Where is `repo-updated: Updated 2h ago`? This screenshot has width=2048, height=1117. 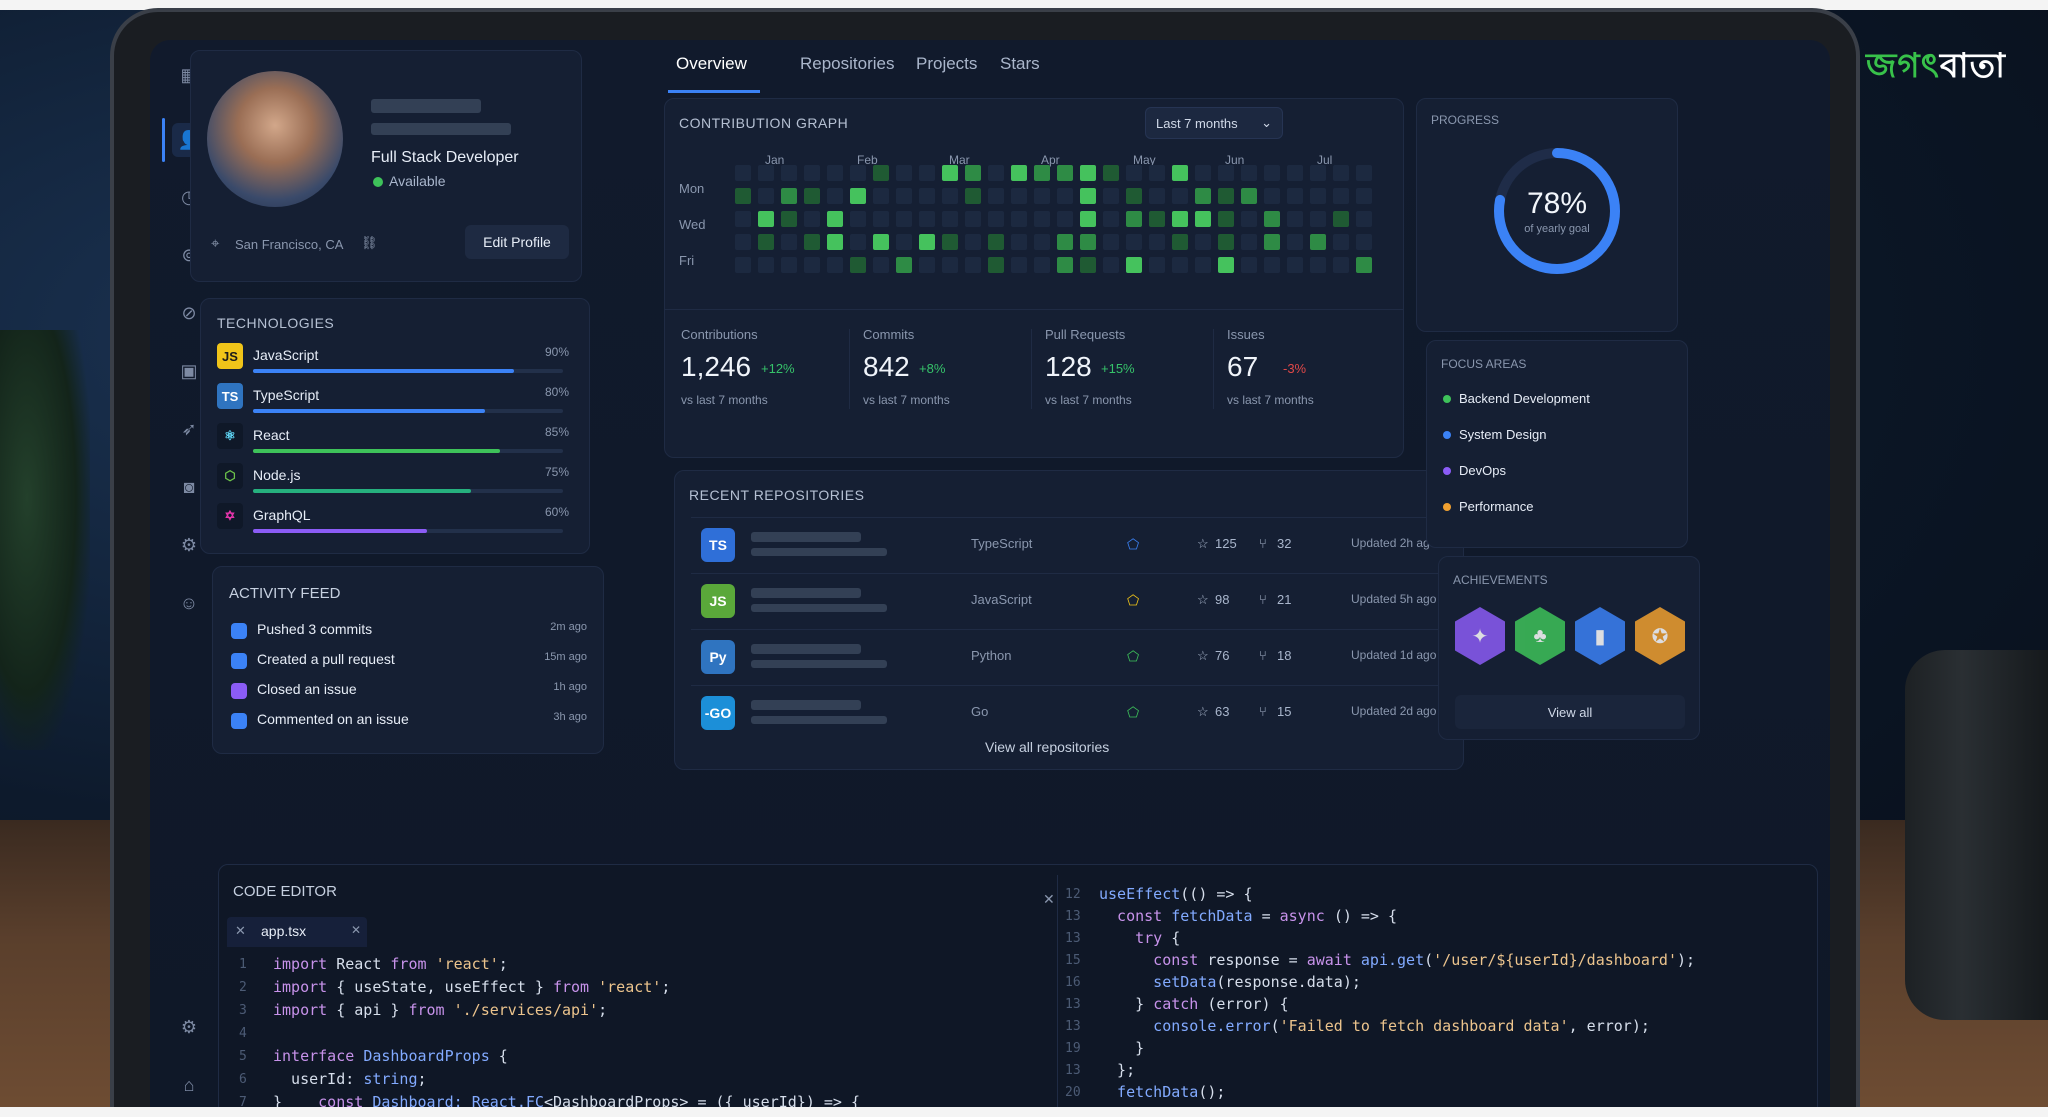 repo-updated: Updated 2h ago is located at coordinates (1394, 543).